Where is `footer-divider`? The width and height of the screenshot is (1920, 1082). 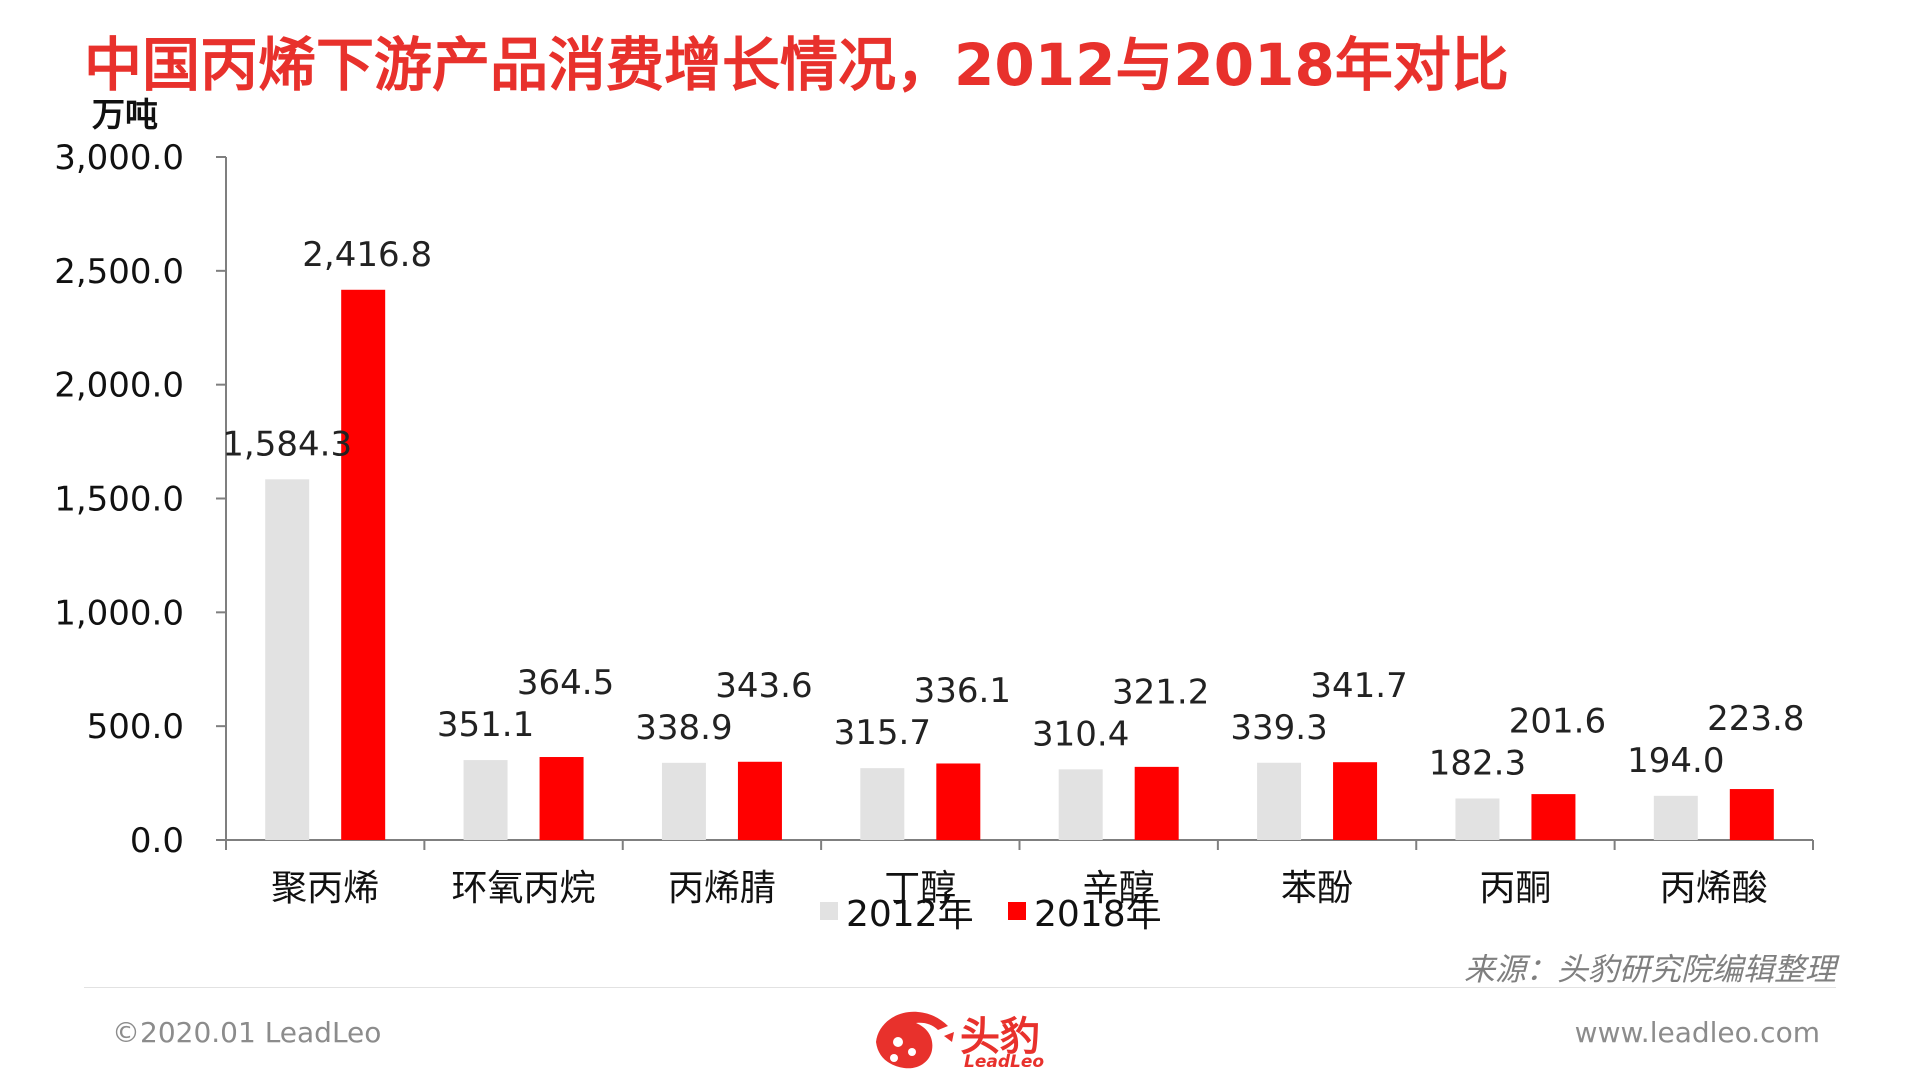
footer-divider is located at coordinates (960, 987).